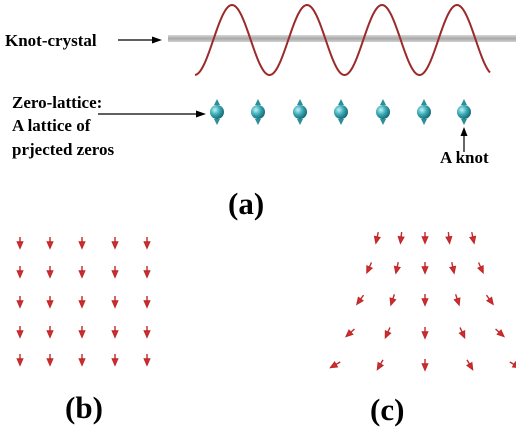 The width and height of the screenshot is (516, 433). I want to click on knot-label: A knot, so click(464, 157).